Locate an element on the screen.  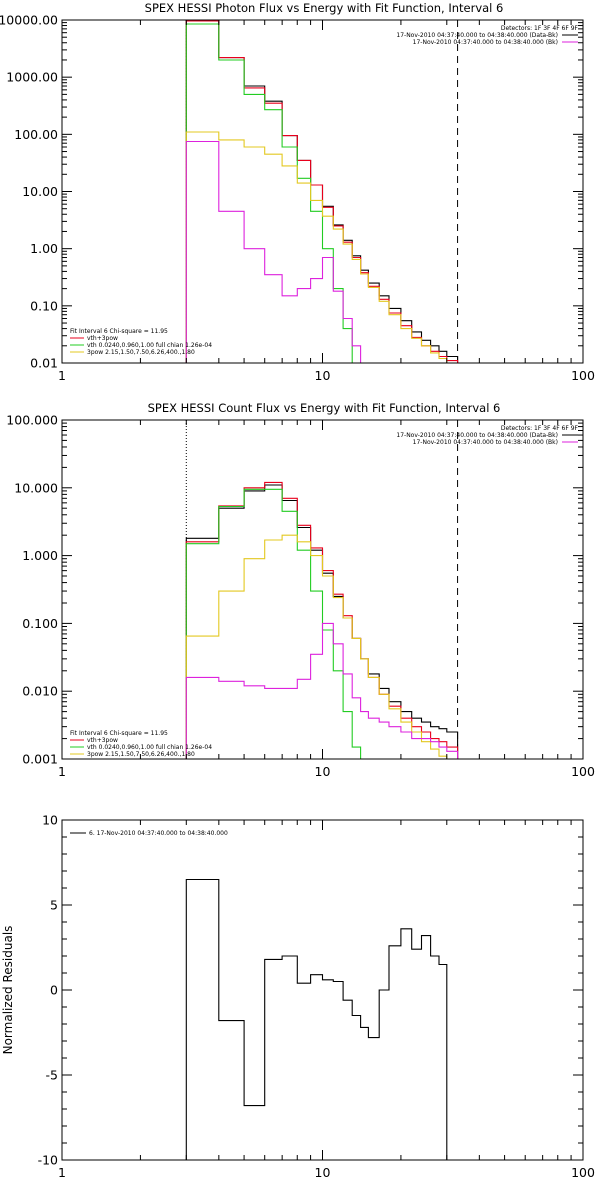
residuals-y-tick-label: -5 is located at coordinates (52, 1075).